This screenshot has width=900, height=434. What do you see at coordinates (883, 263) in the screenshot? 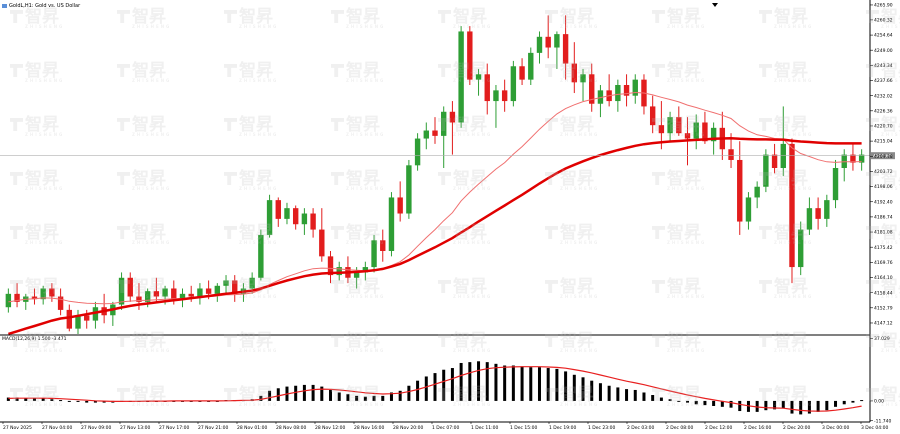
I see `price-tick-label: 4169.76` at bounding box center [883, 263].